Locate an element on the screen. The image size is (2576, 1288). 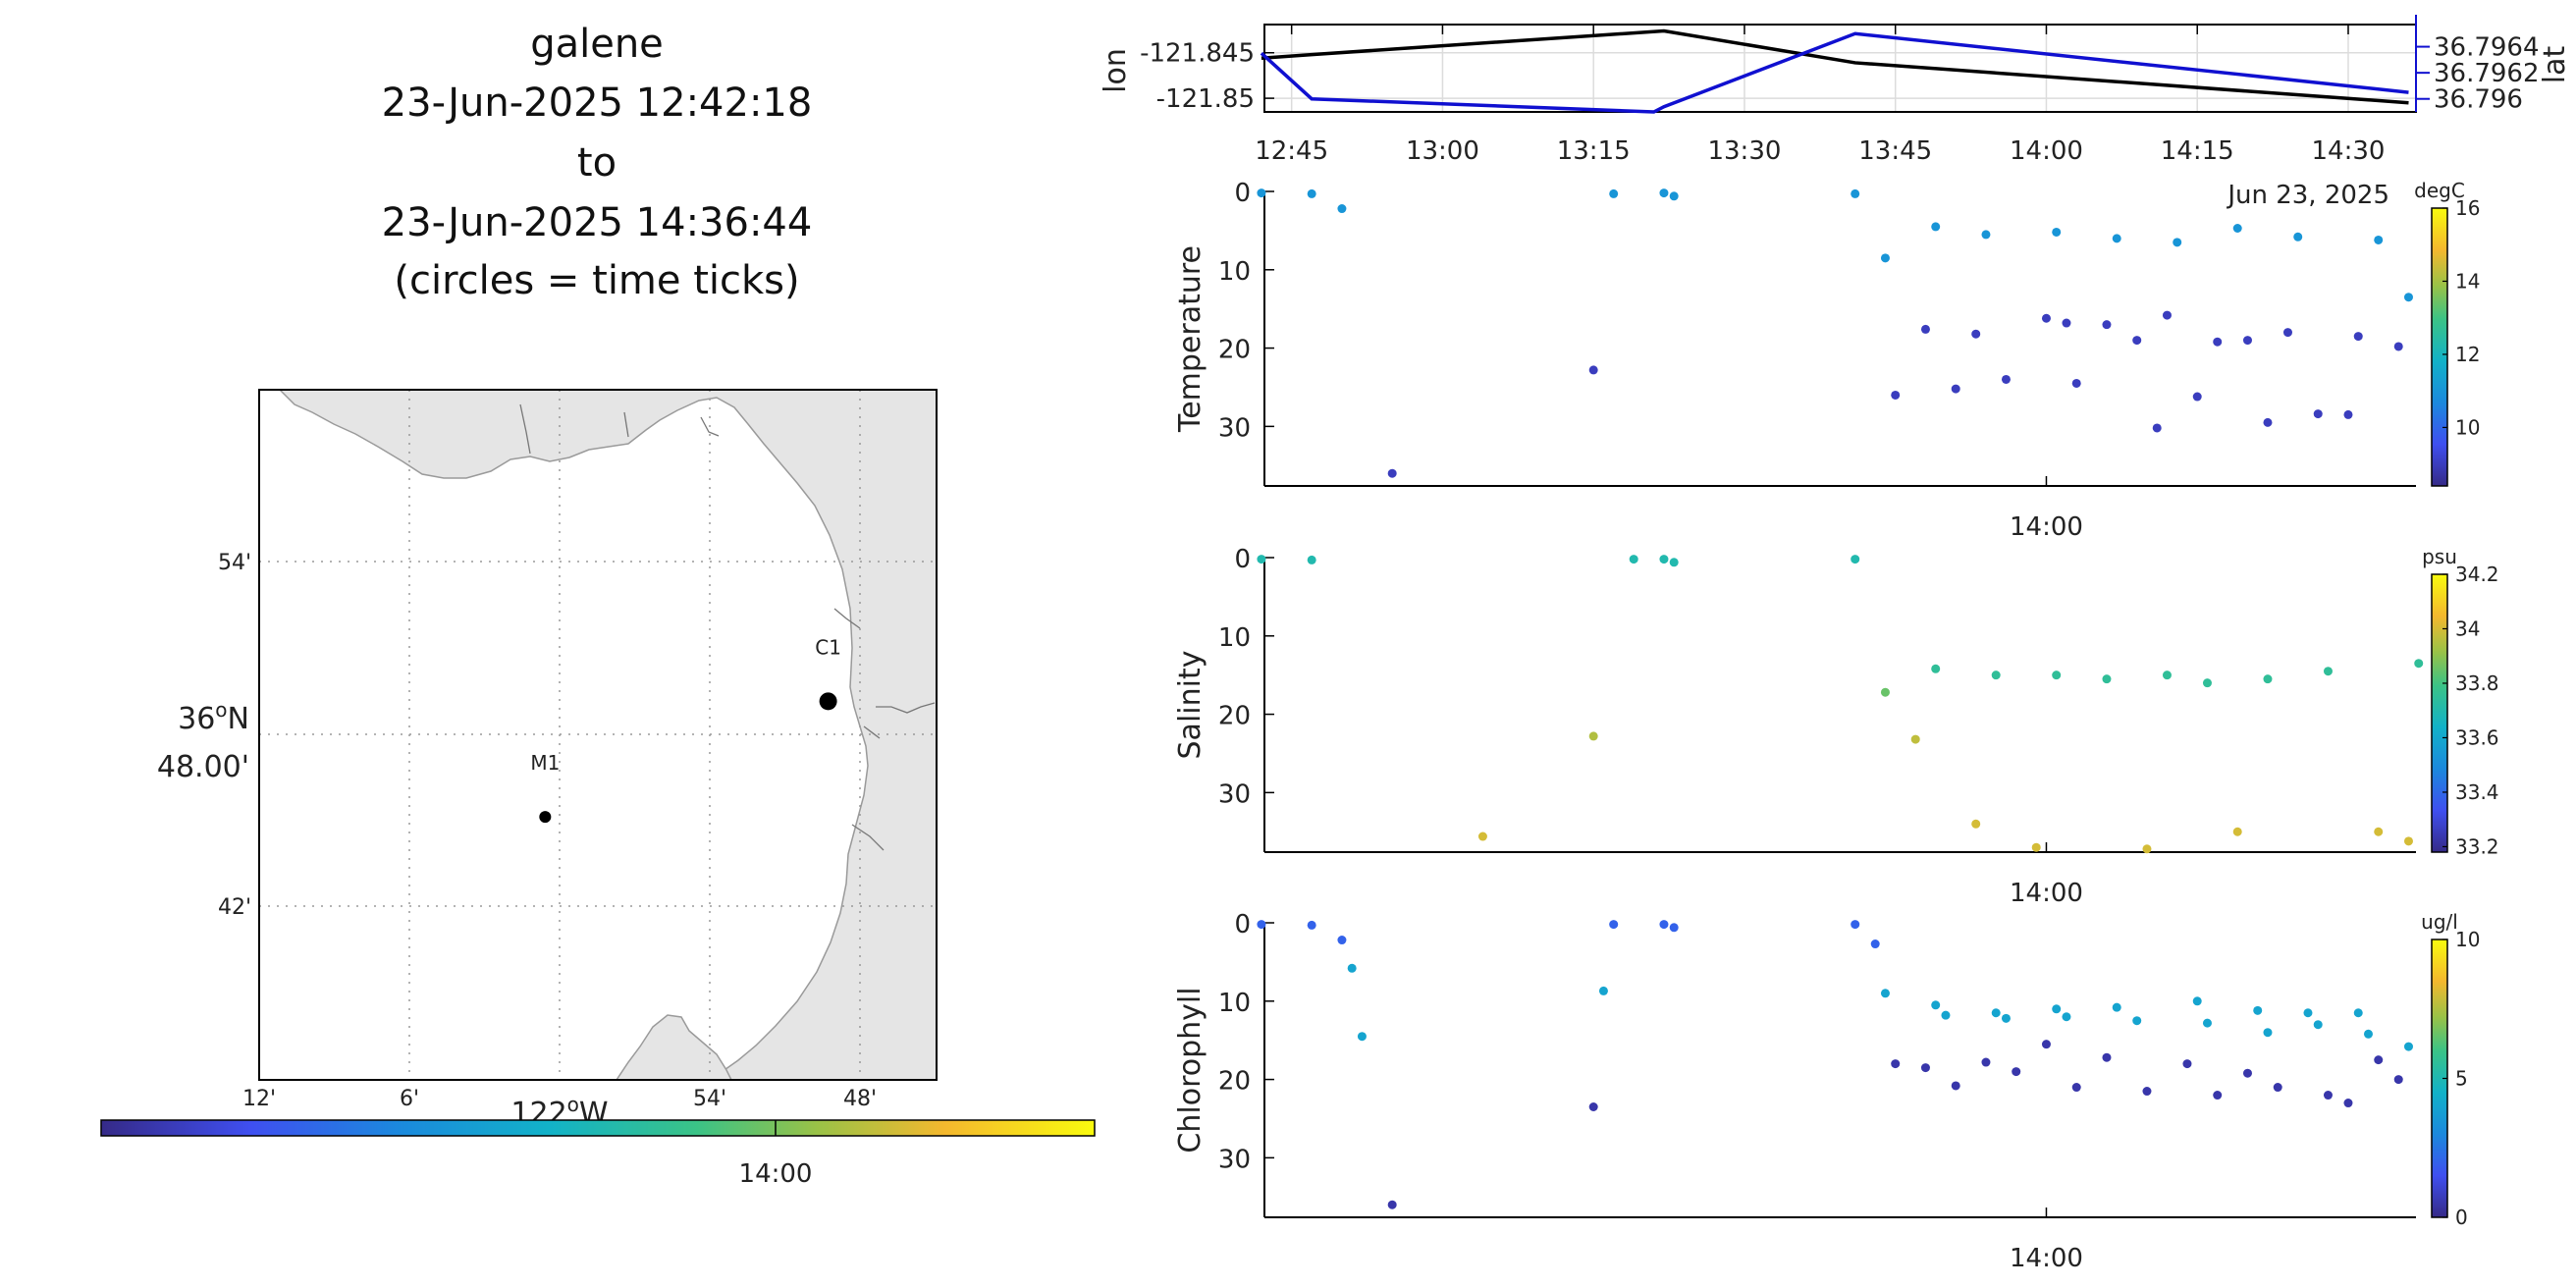
salinity-y-tick-label-4: 30 is located at coordinates (1234, 794).